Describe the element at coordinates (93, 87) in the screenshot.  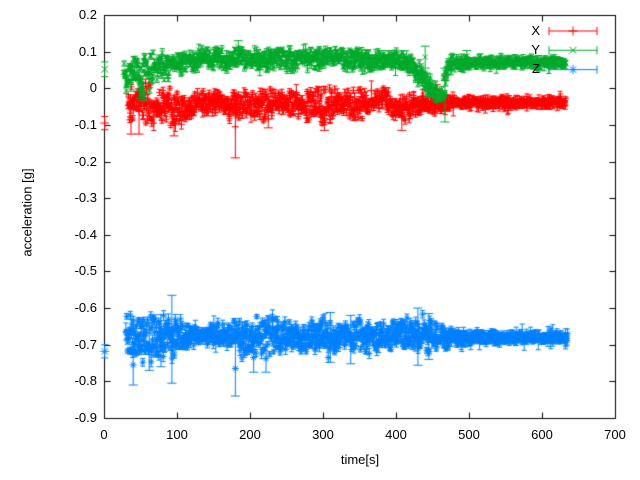
I see `y-tick-label: 0` at that location.